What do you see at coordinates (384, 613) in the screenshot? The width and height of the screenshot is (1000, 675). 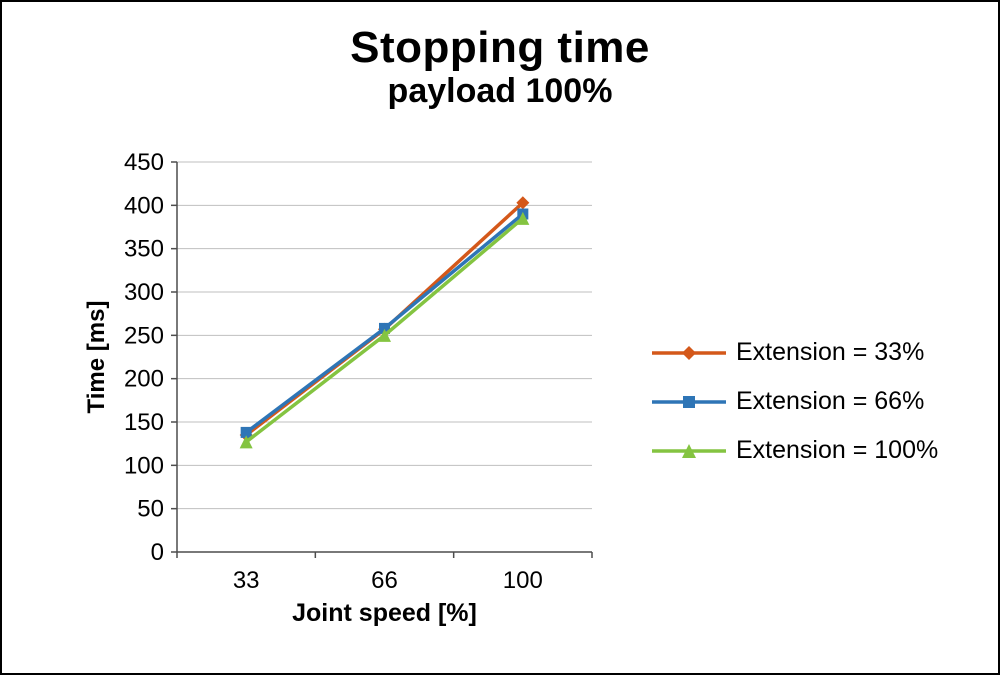 I see `x-axis-title: Joint speed [%]` at bounding box center [384, 613].